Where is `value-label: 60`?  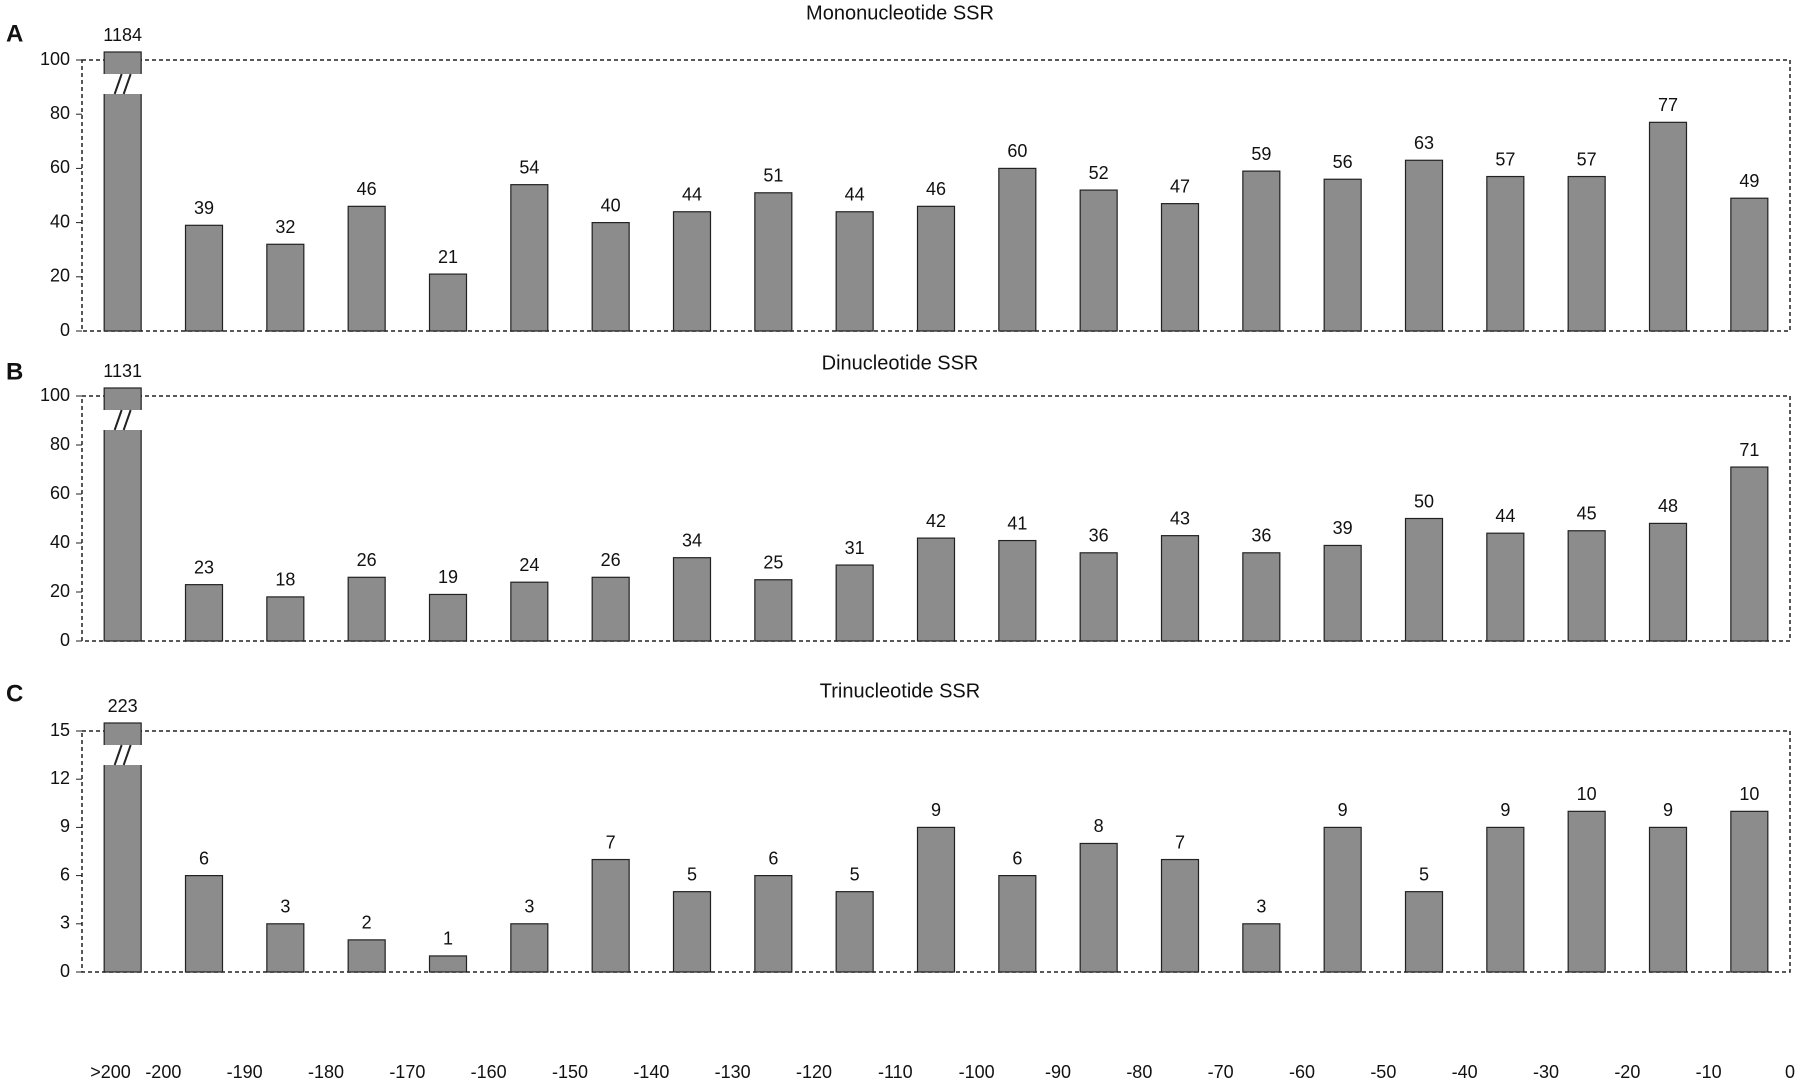
value-label: 60 is located at coordinates (1017, 151).